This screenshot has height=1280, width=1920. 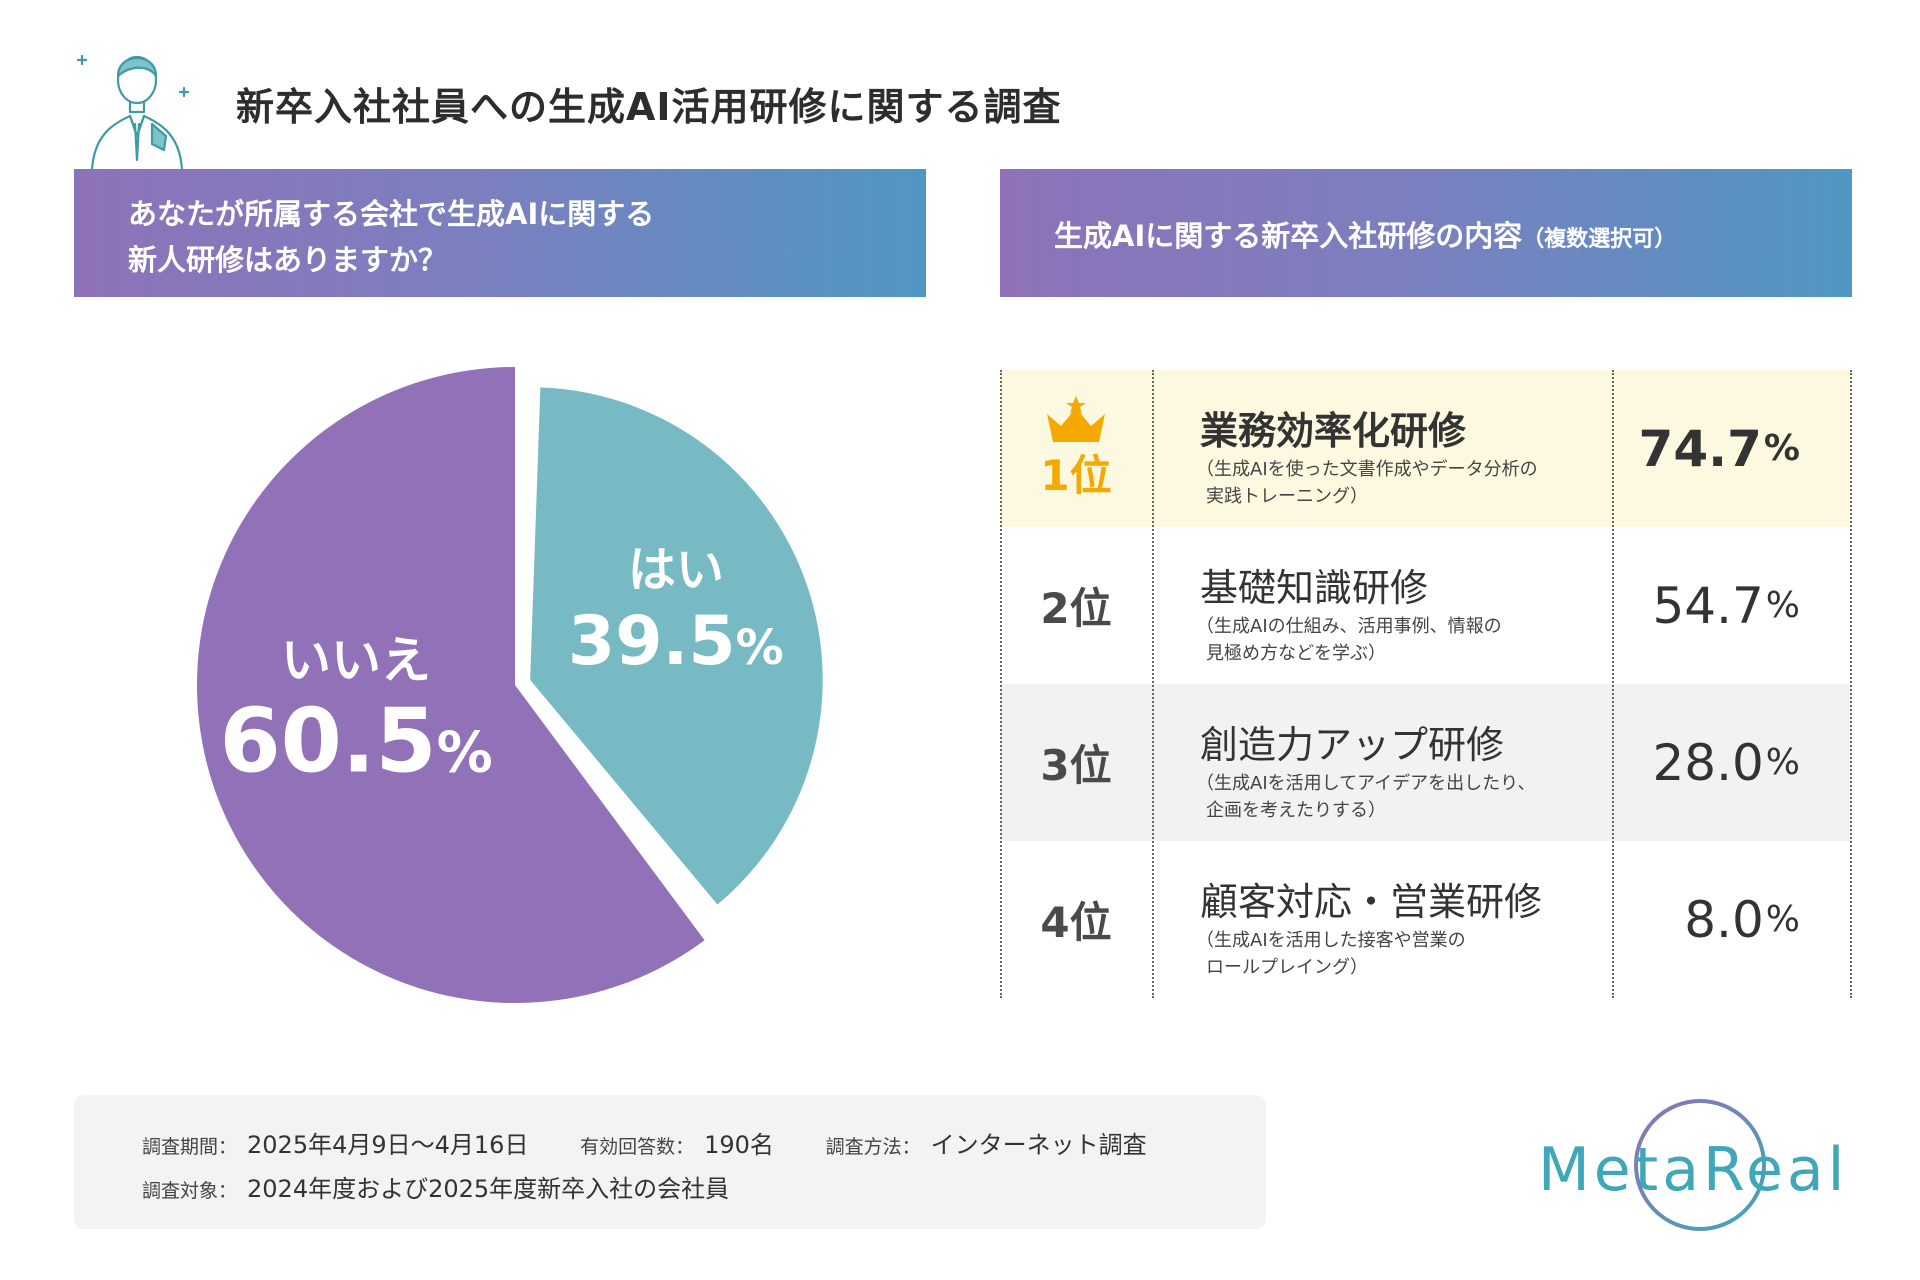 I want to click on training-value-3-unit: %, so click(x=1782, y=762).